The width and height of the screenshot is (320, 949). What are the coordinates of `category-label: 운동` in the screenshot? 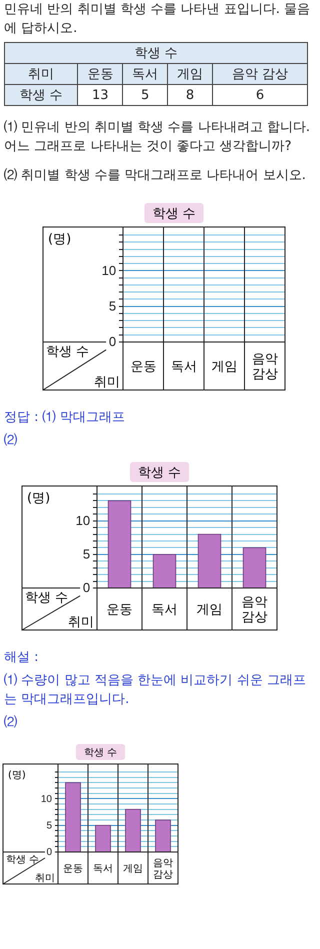 It's located at (100, 74).